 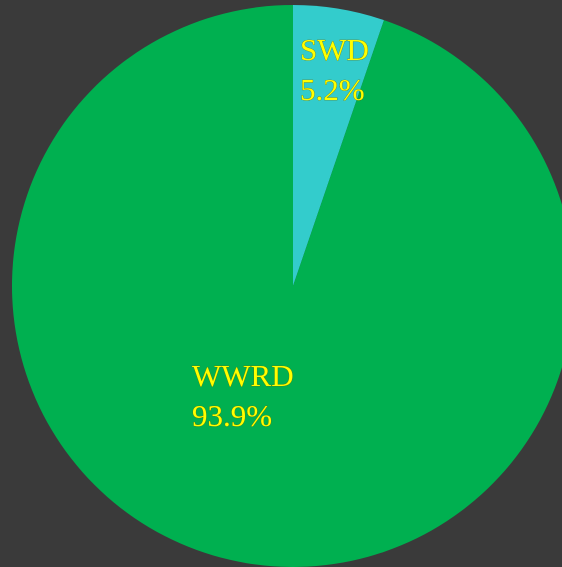 What do you see at coordinates (338, 145) in the screenshot?
I see `pie-slice` at bounding box center [338, 145].